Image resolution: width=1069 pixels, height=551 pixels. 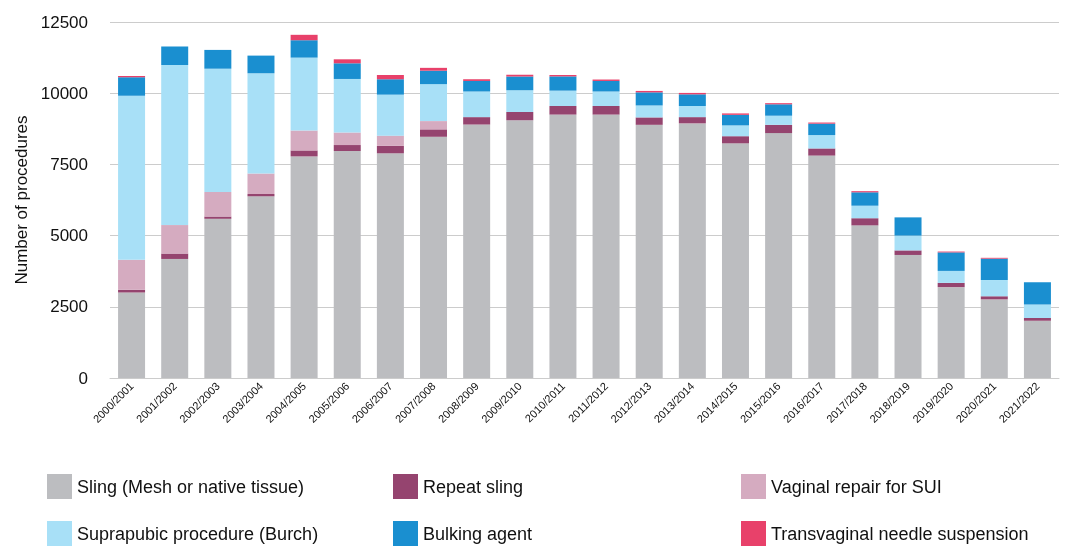 What do you see at coordinates (83, 378) in the screenshot?
I see `y-tick-label: 0` at bounding box center [83, 378].